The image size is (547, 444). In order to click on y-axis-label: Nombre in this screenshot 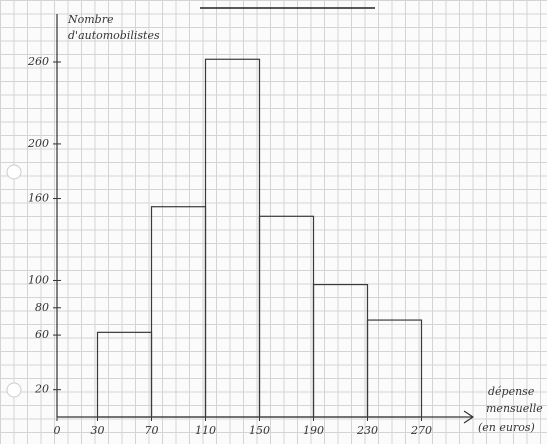, I will do `click(90, 19)`.